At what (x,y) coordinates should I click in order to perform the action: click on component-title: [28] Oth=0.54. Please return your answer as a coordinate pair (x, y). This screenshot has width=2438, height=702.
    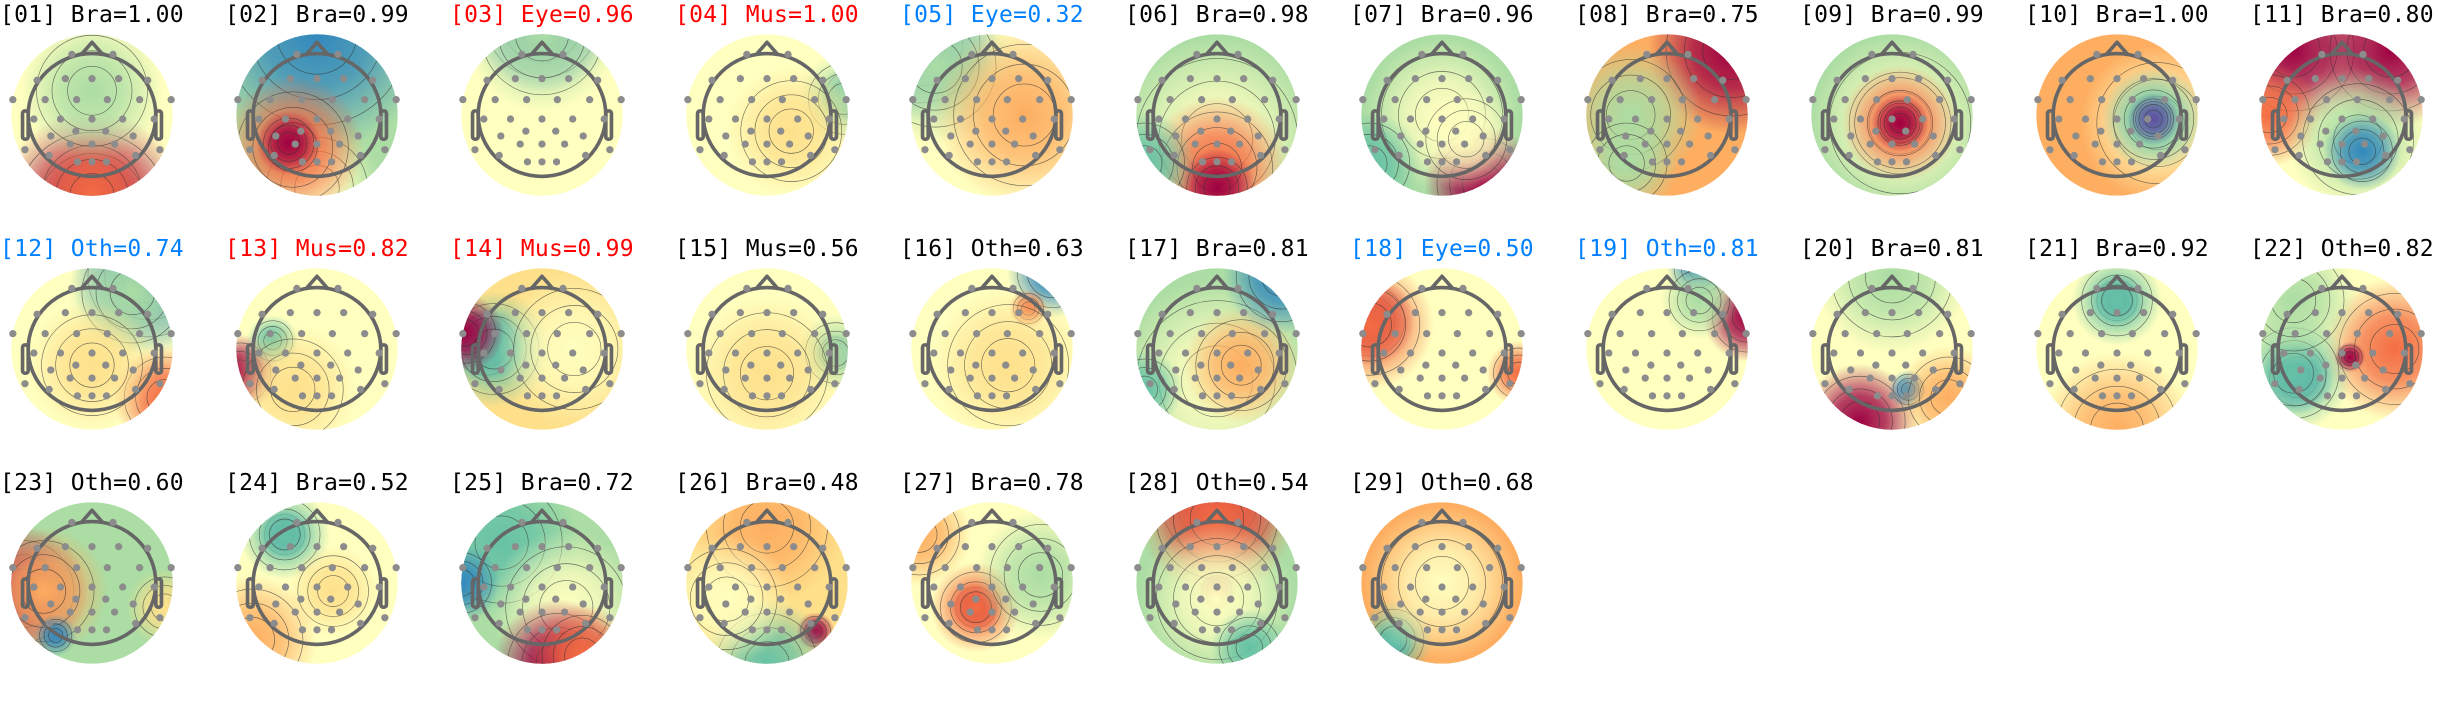
    Looking at the image, I should click on (1217, 483).